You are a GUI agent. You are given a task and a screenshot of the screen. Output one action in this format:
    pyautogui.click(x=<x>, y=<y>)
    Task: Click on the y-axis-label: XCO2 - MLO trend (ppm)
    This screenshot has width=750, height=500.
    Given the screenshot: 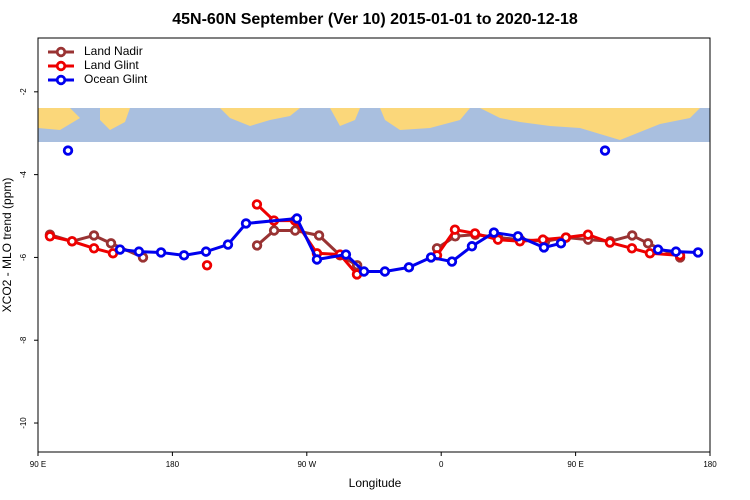 What is the action you would take?
    pyautogui.click(x=7, y=245)
    